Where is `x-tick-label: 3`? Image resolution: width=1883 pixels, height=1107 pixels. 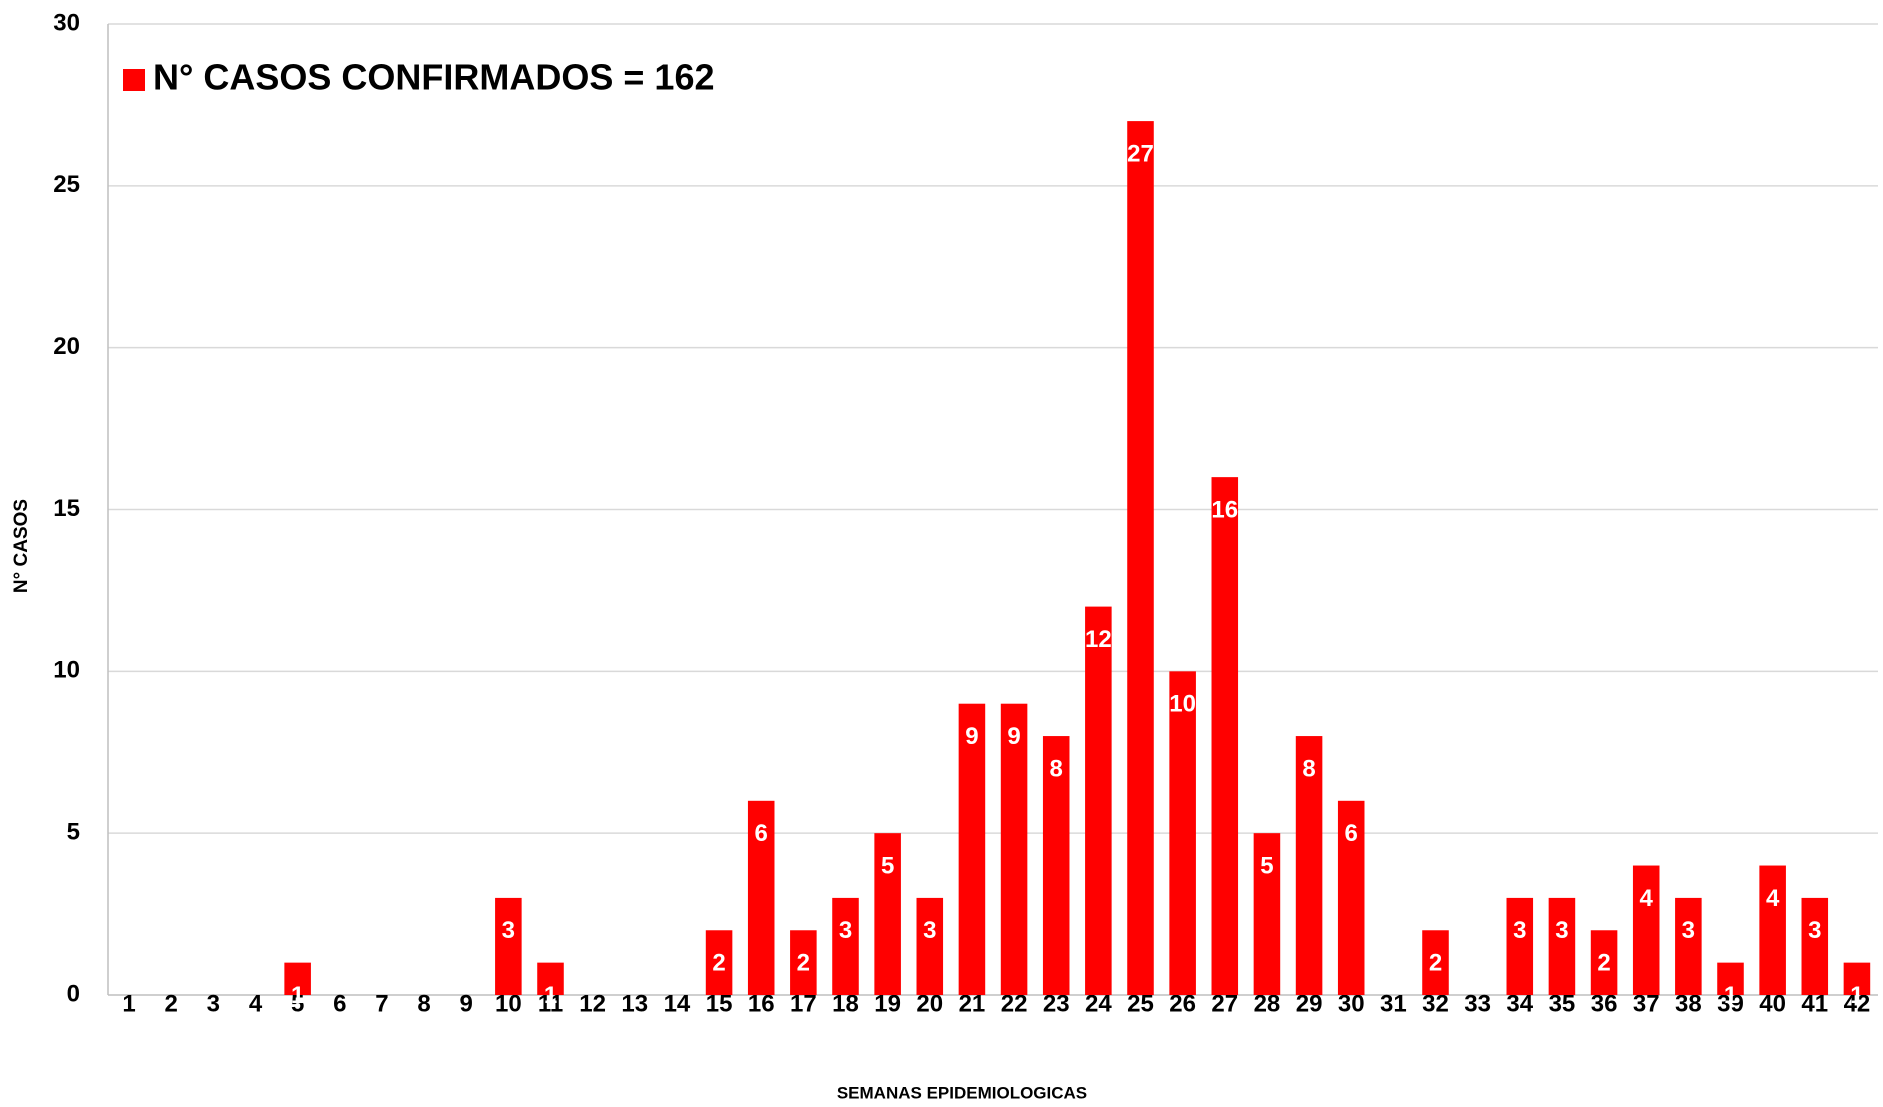
x-tick-label: 3 is located at coordinates (213, 1003).